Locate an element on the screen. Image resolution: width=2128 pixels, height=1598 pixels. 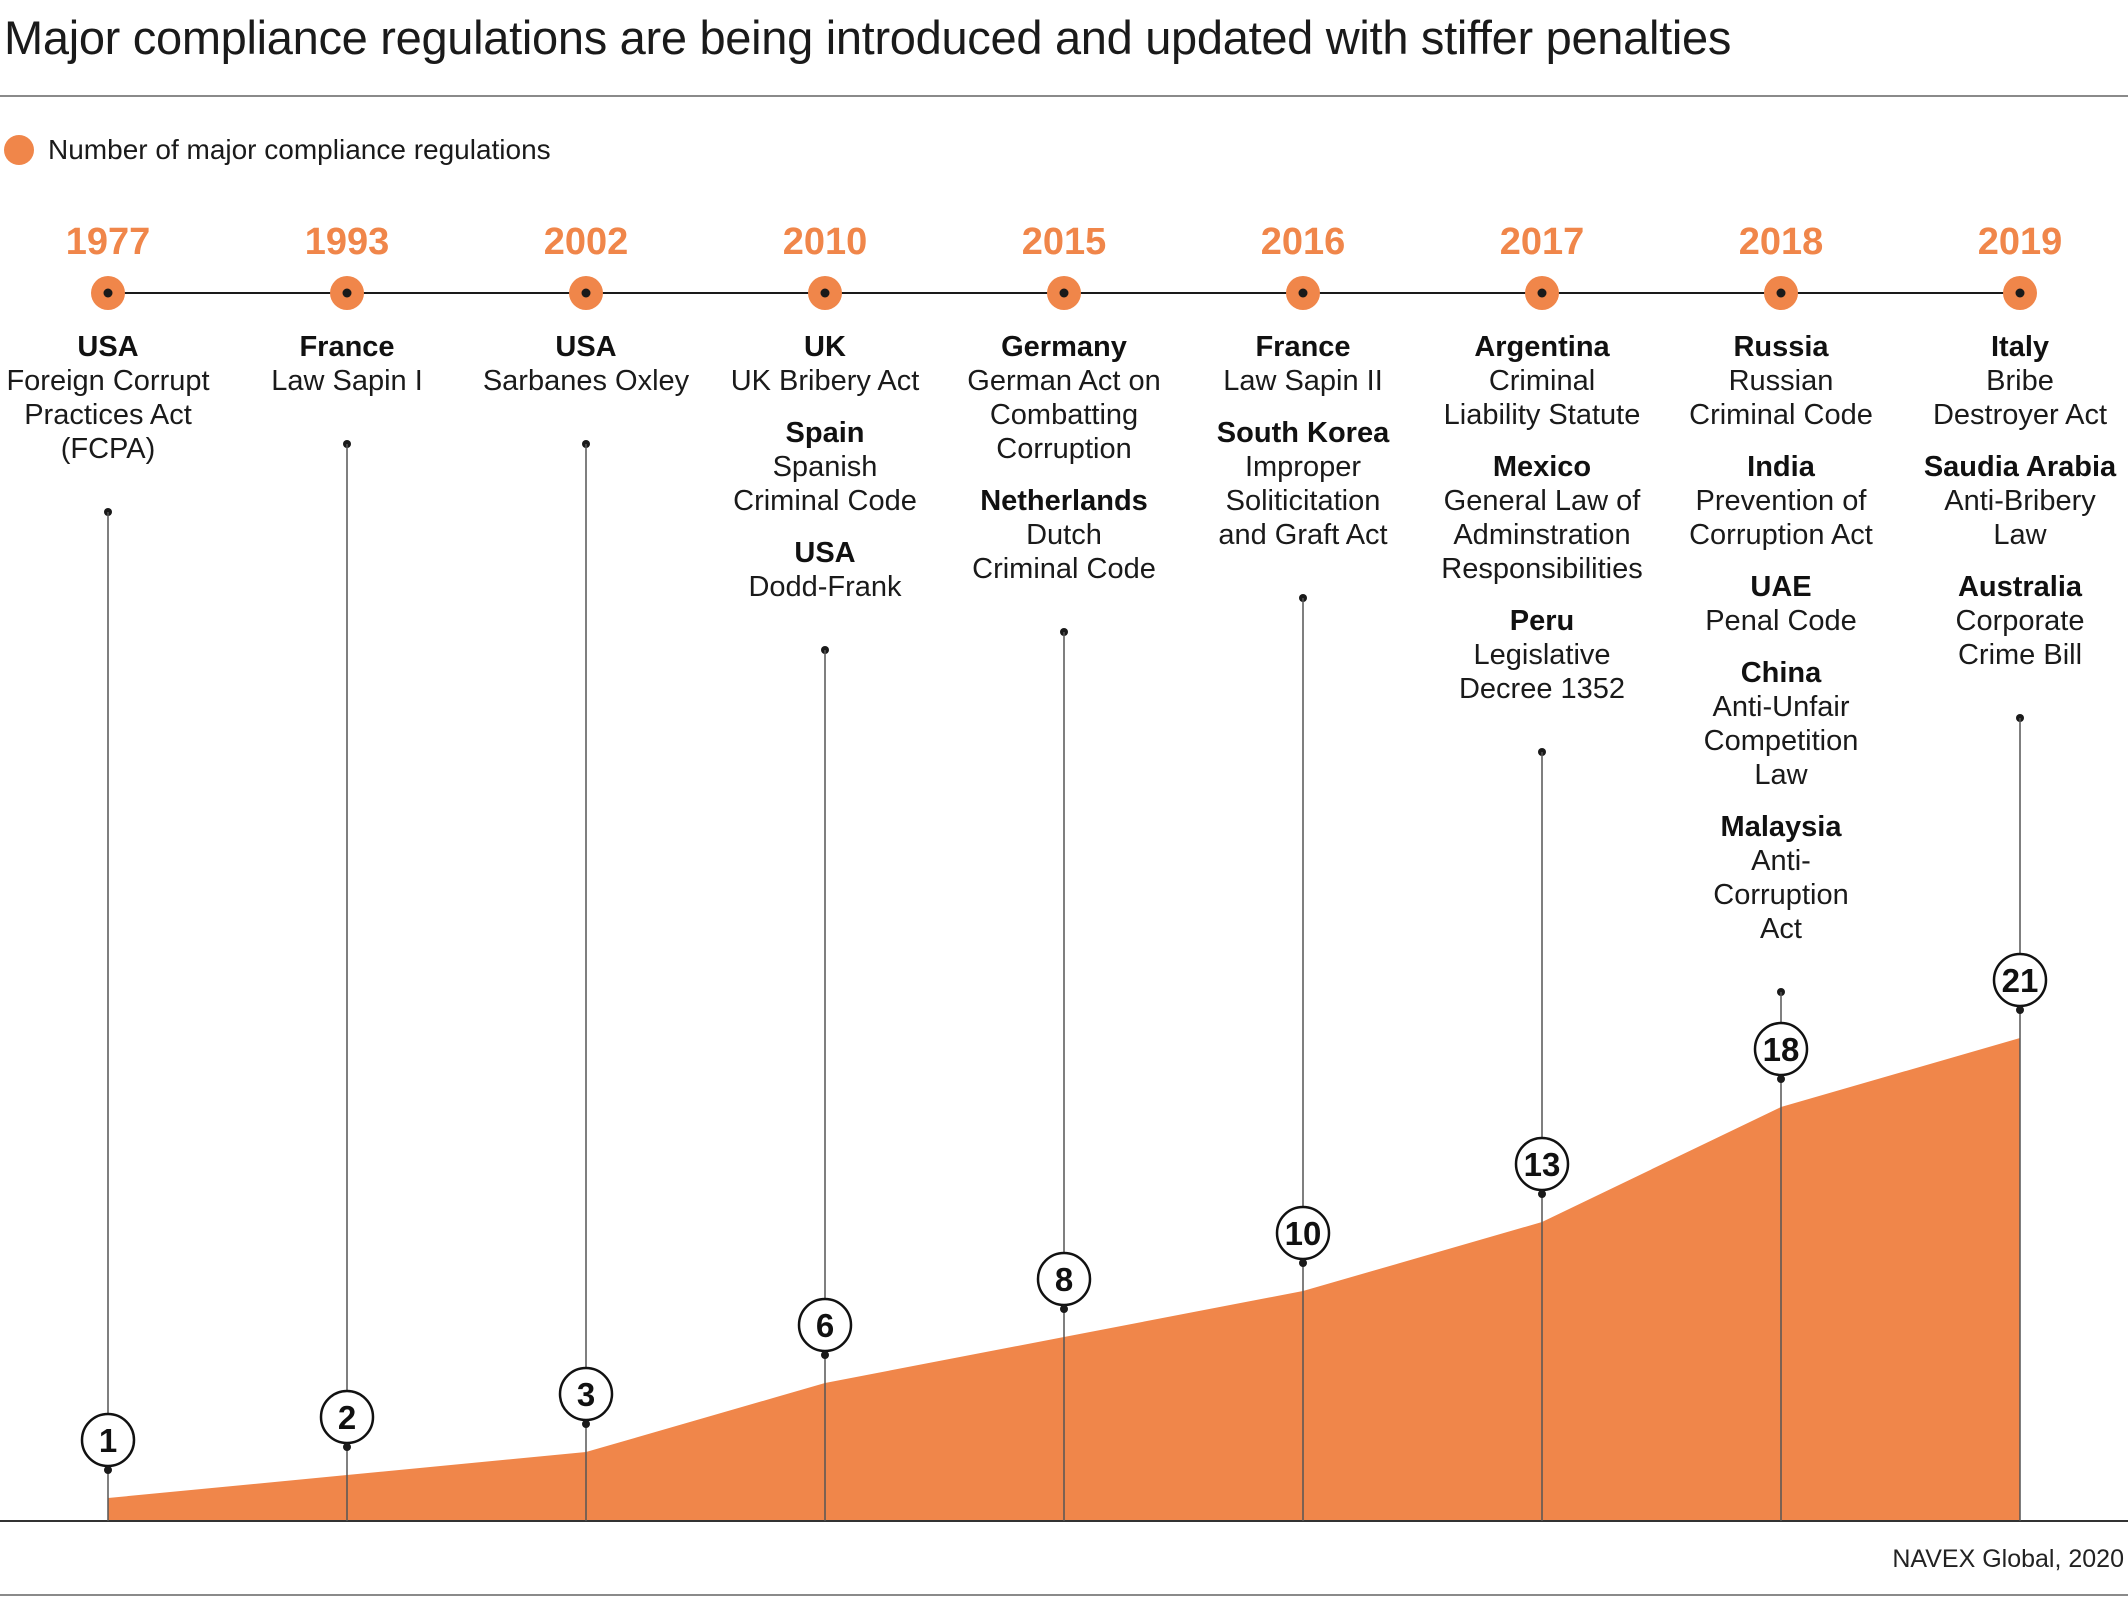
country-label-2010-2: USA is located at coordinates (824, 553).